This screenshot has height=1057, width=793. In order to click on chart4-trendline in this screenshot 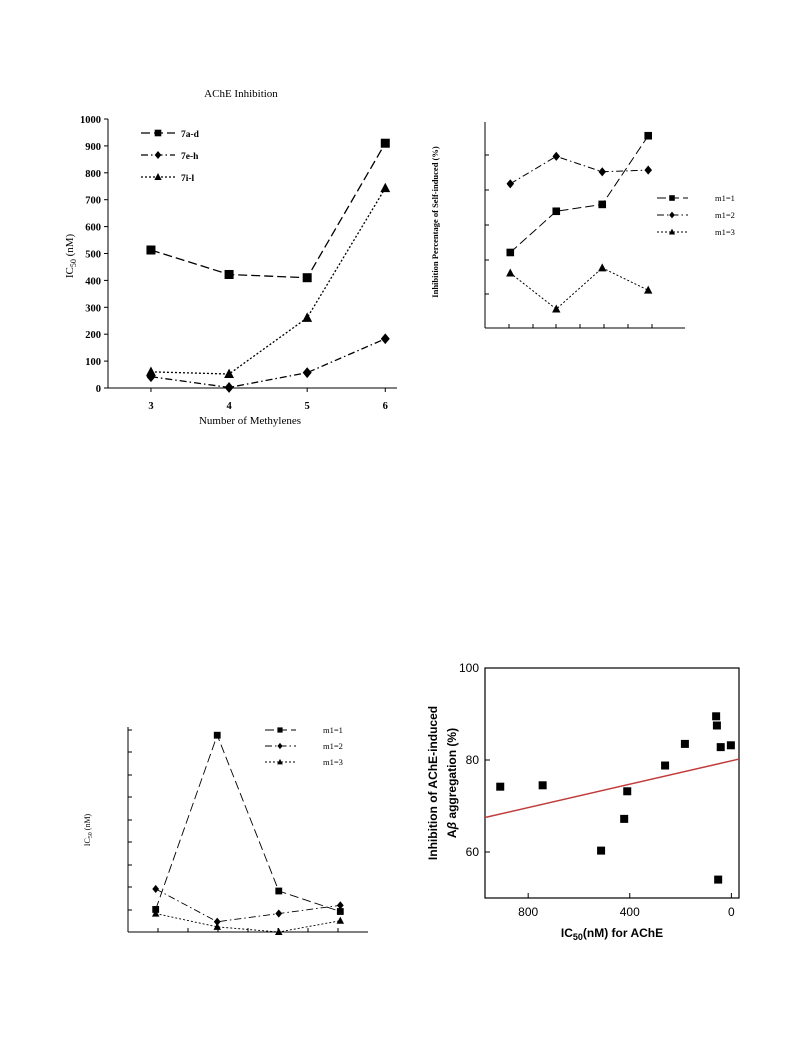, I will do `click(612, 788)`.